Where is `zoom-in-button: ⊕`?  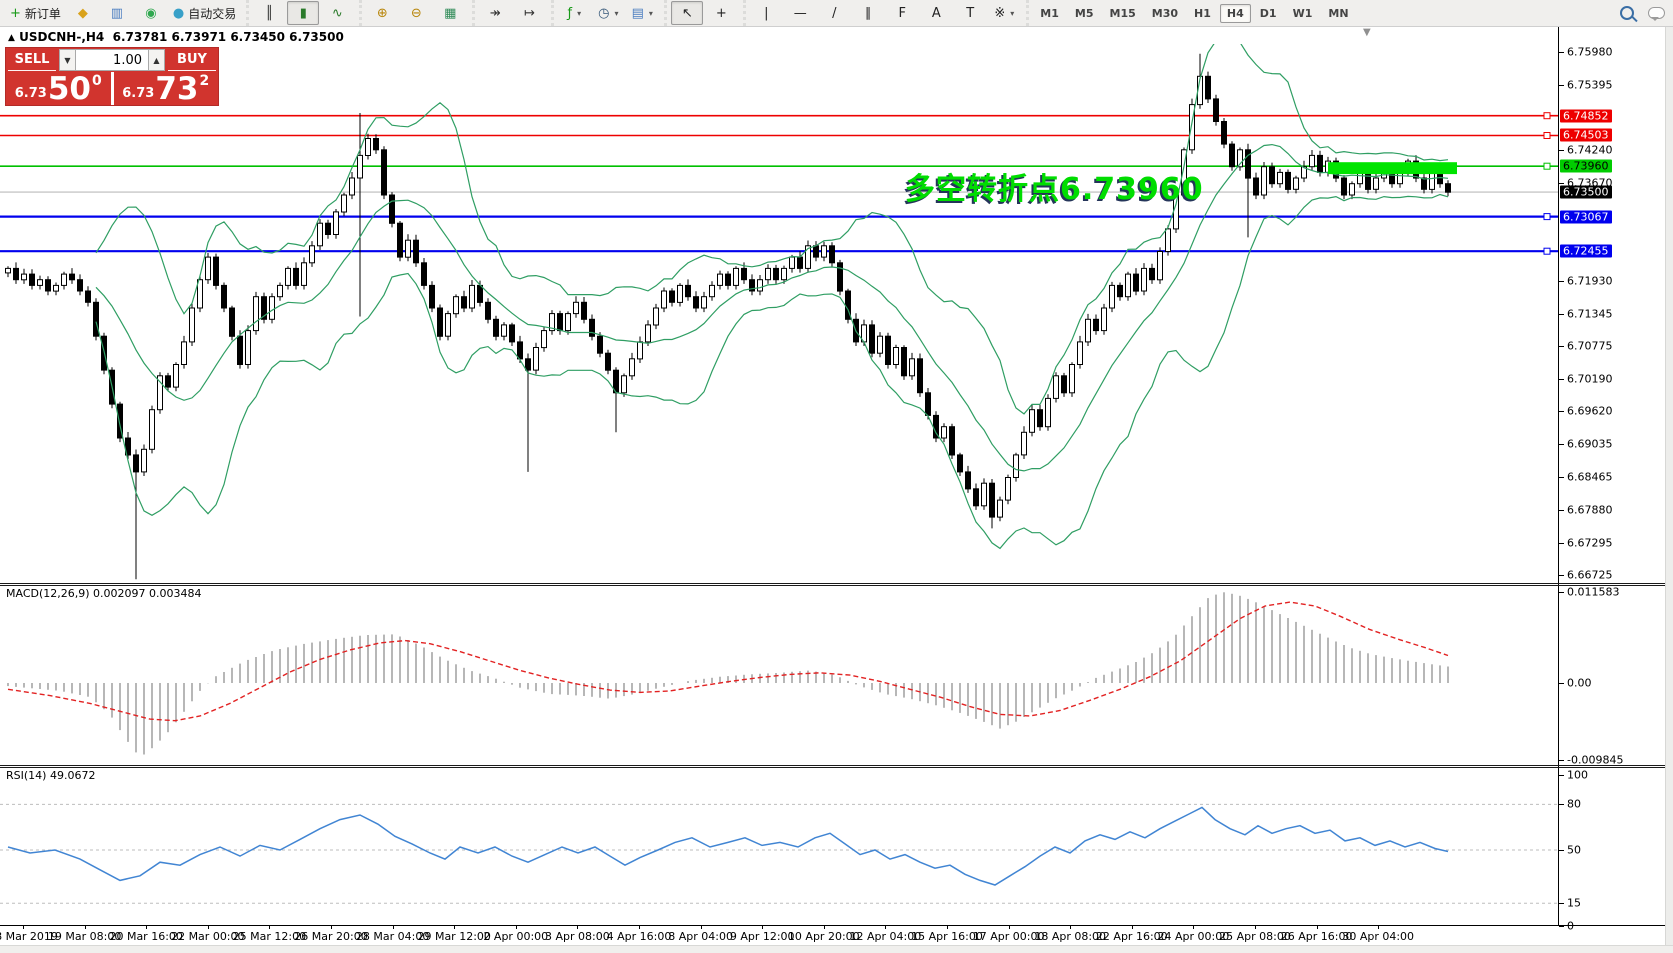 zoom-in-button: ⊕ is located at coordinates (382, 13).